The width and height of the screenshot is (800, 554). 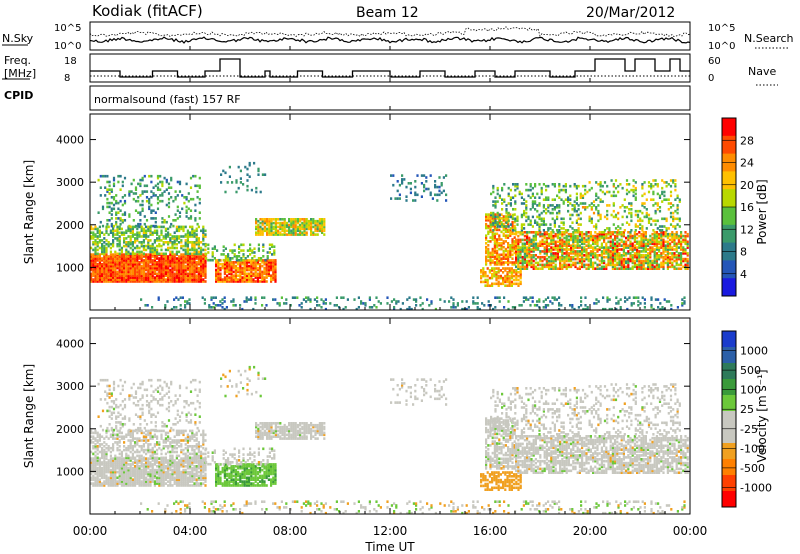 I want to click on freq-label-2: [MHz], so click(x=20, y=73).